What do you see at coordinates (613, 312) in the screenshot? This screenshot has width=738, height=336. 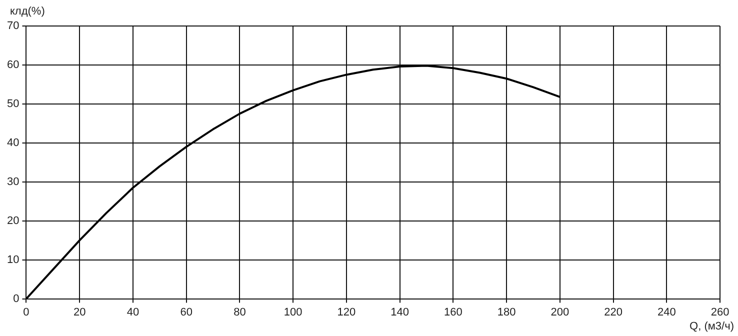 I see `x-tick-label: 220` at bounding box center [613, 312].